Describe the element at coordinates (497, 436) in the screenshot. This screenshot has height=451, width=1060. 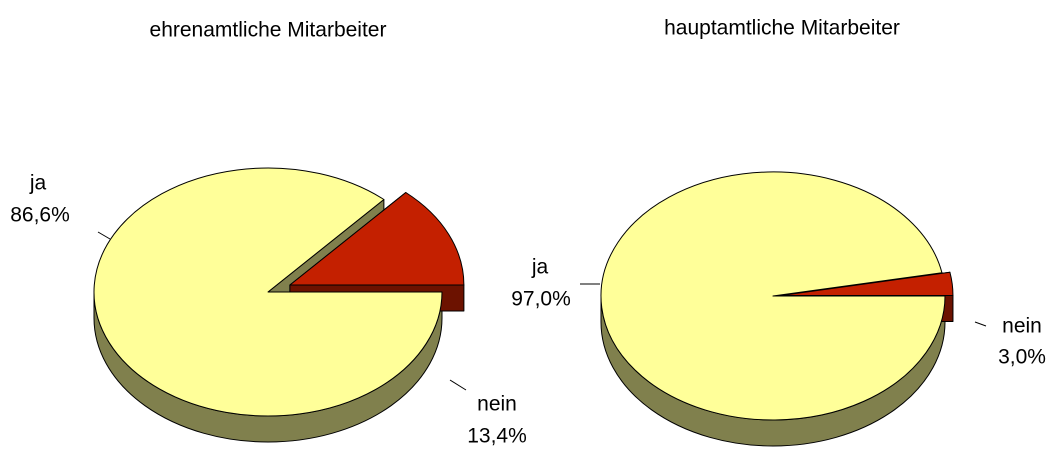
I see `slice-value-label: 13,4%` at that location.